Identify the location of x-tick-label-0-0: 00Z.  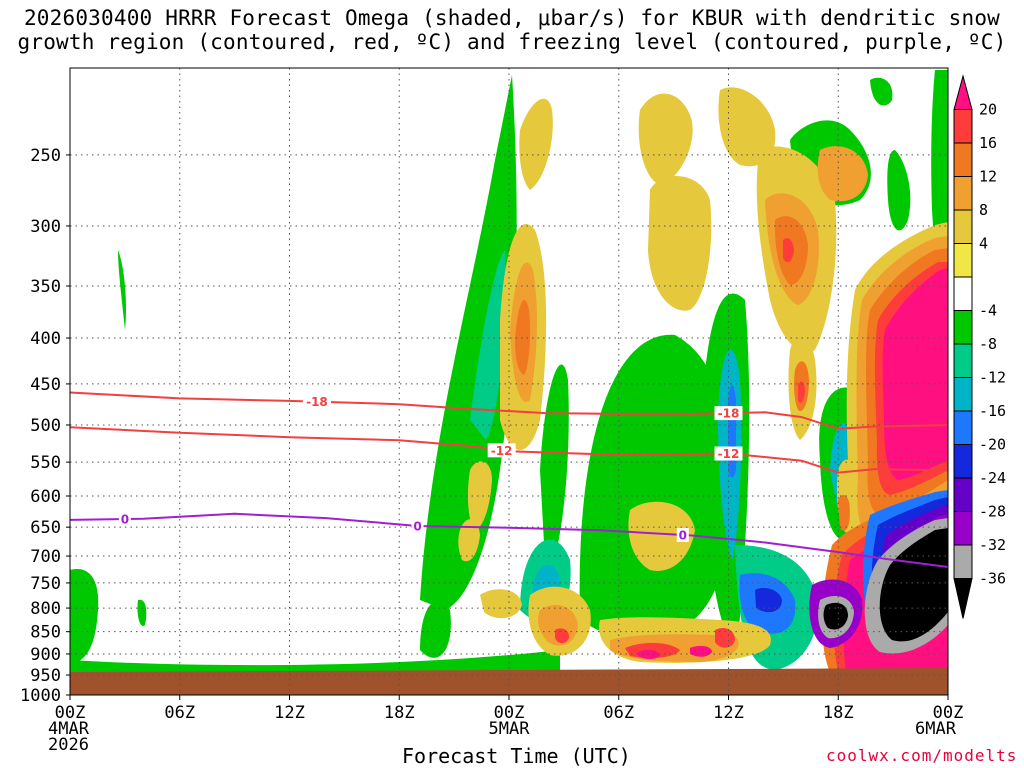
(70, 713).